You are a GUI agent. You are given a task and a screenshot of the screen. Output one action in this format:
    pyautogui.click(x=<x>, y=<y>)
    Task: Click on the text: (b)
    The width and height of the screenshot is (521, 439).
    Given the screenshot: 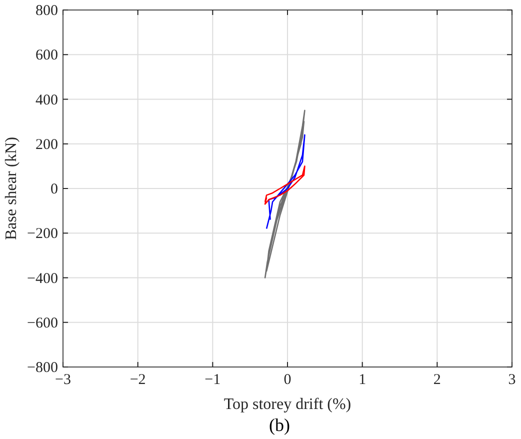 What is the action you would take?
    pyautogui.click(x=279, y=425)
    